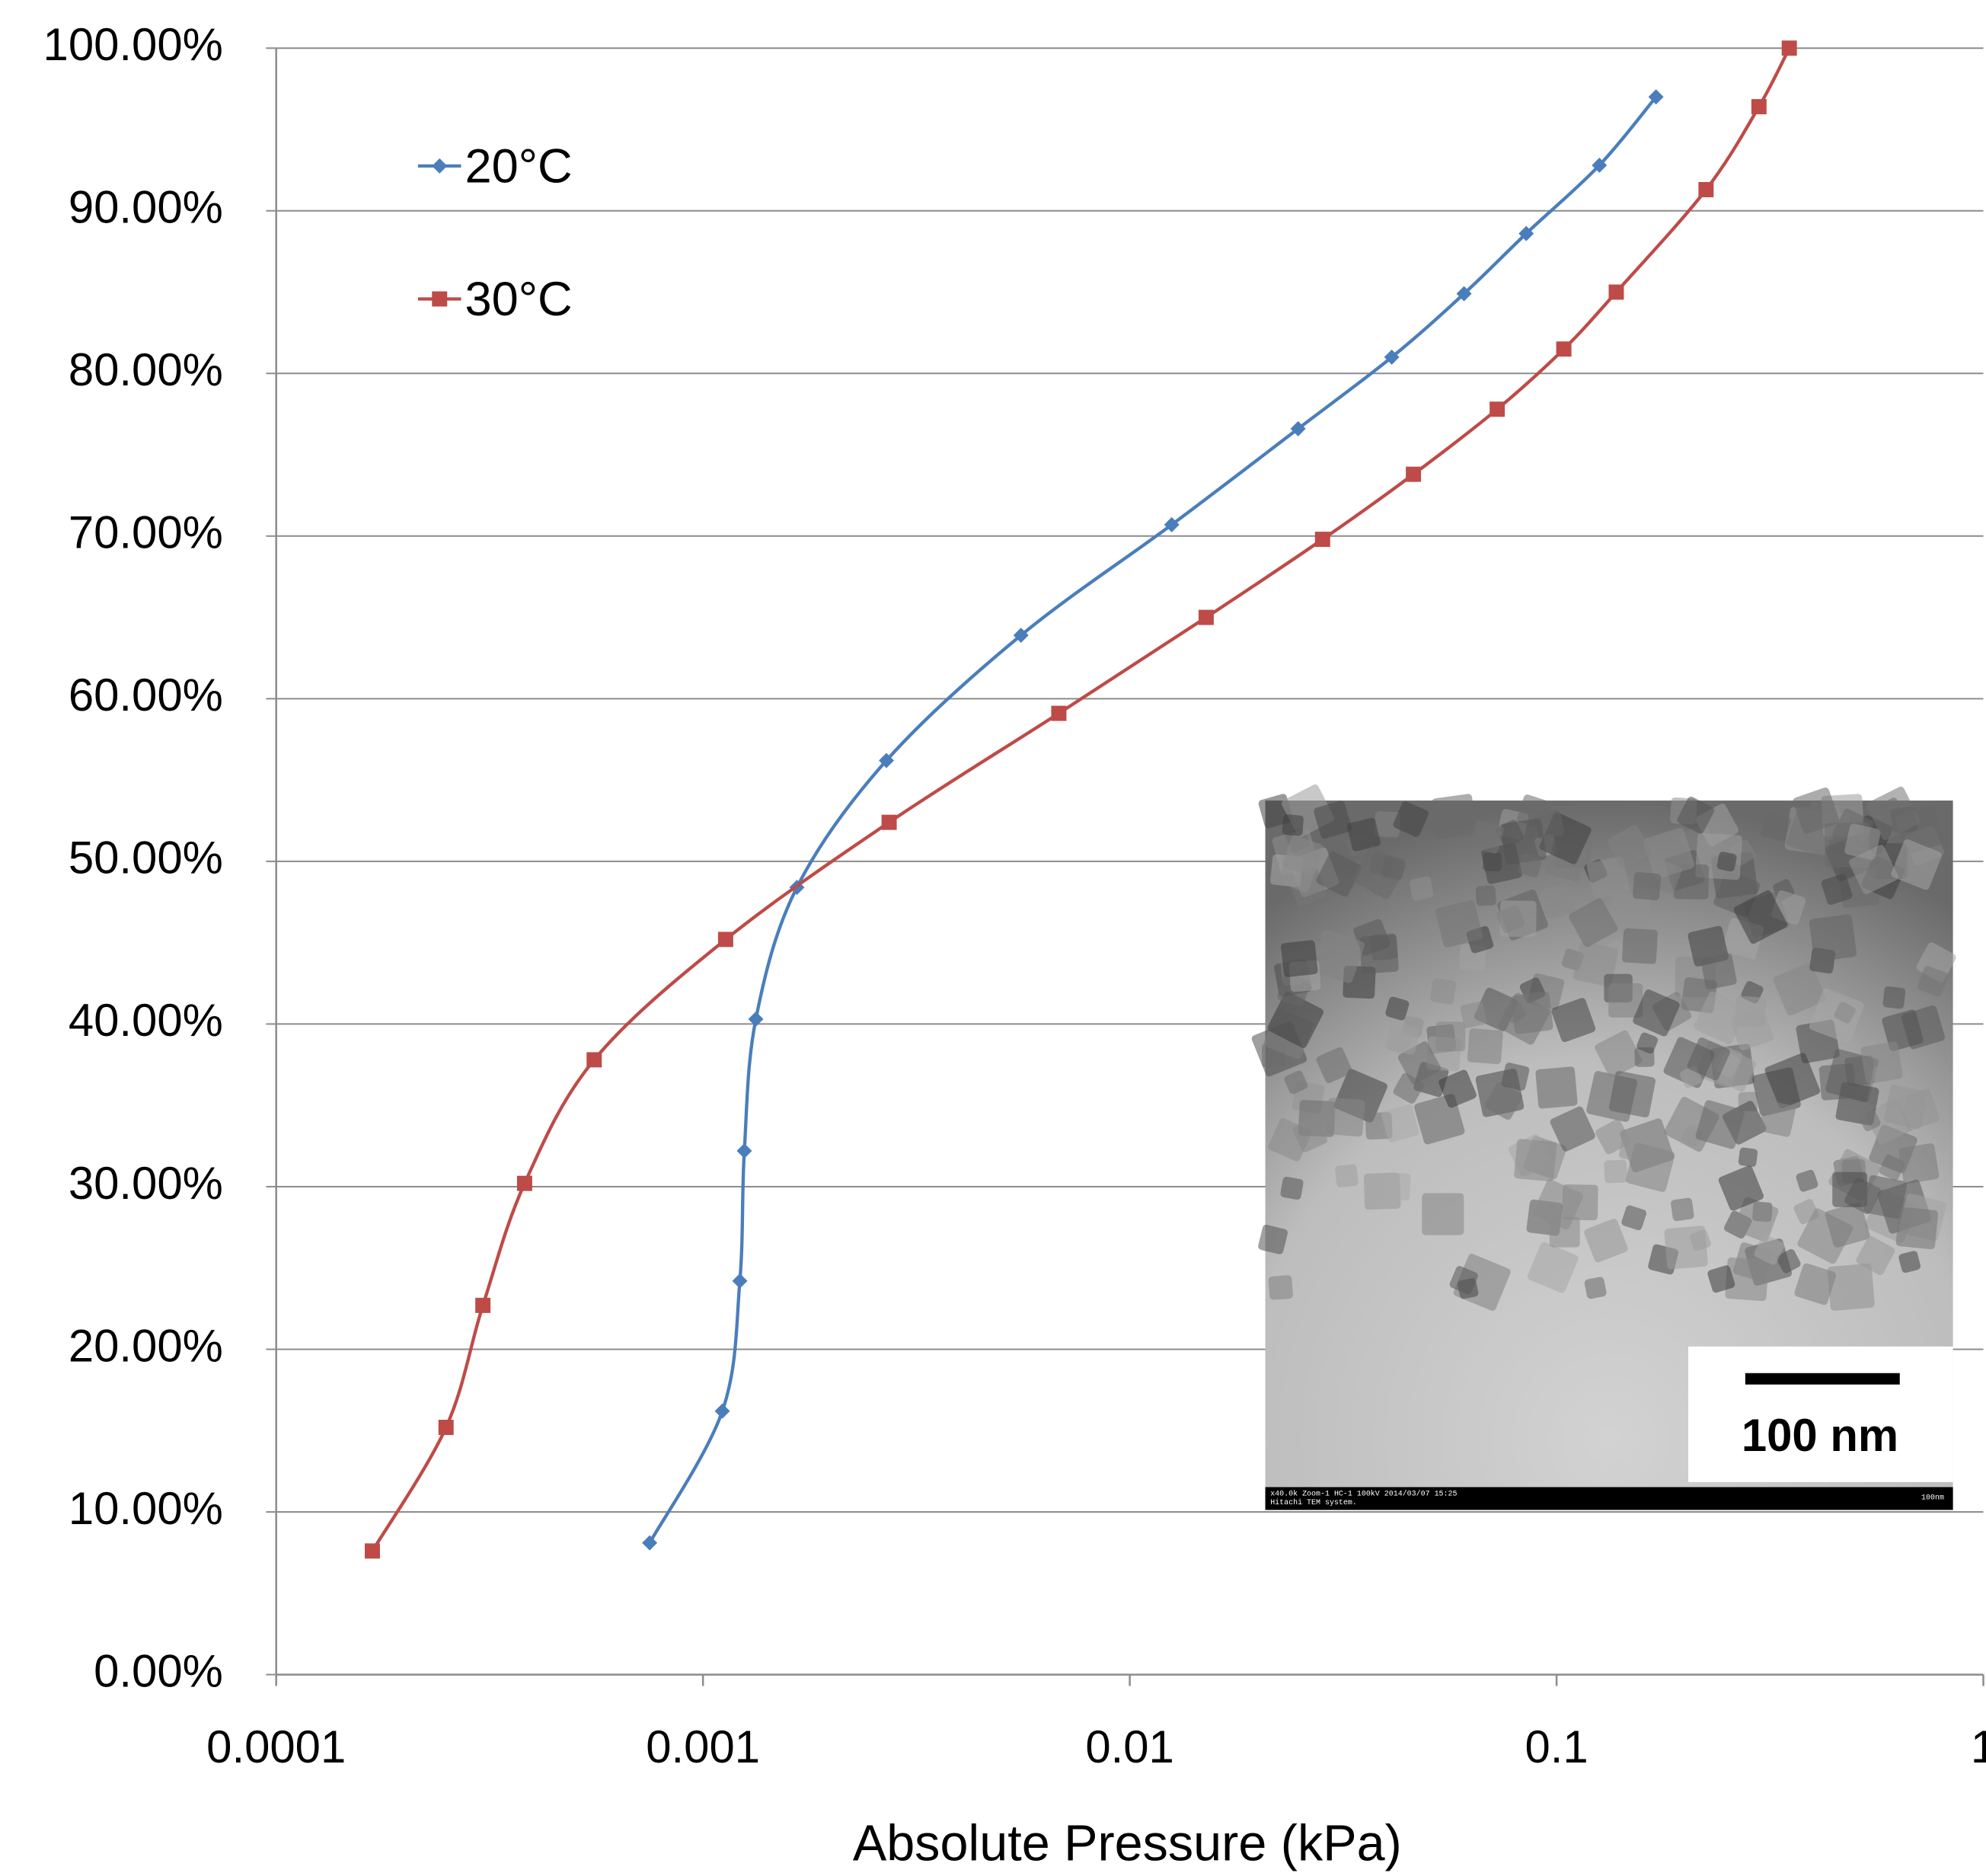 The width and height of the screenshot is (1986, 1876). Describe the element at coordinates (1978, 1746) in the screenshot. I see `x-tick-label: 1` at that location.